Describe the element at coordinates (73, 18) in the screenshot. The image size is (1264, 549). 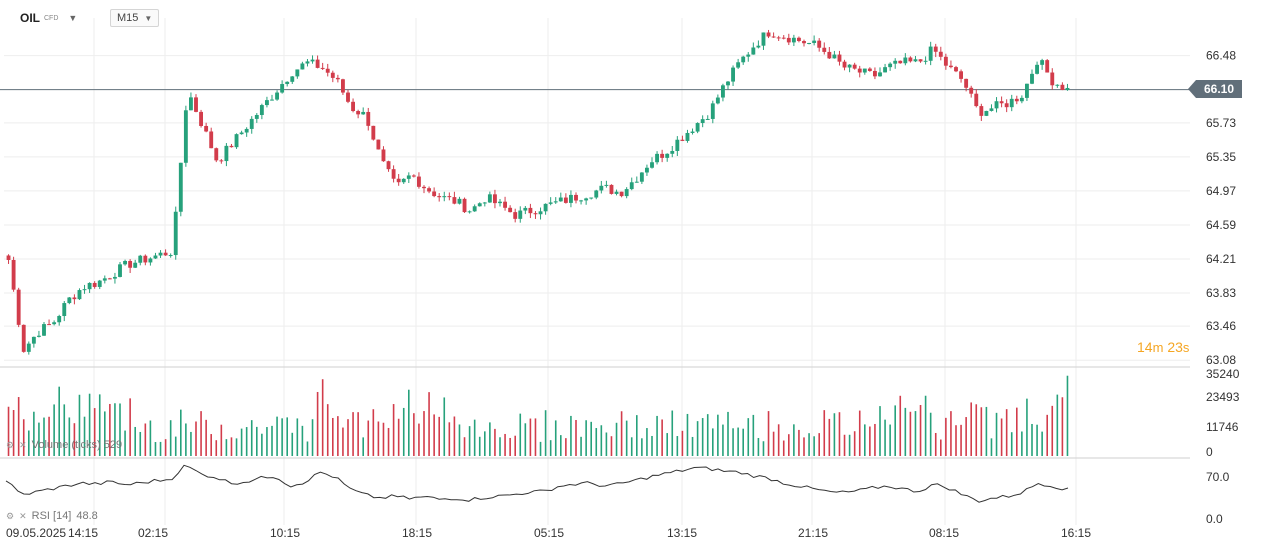
I see `chevron-down-icon: ▼` at that location.